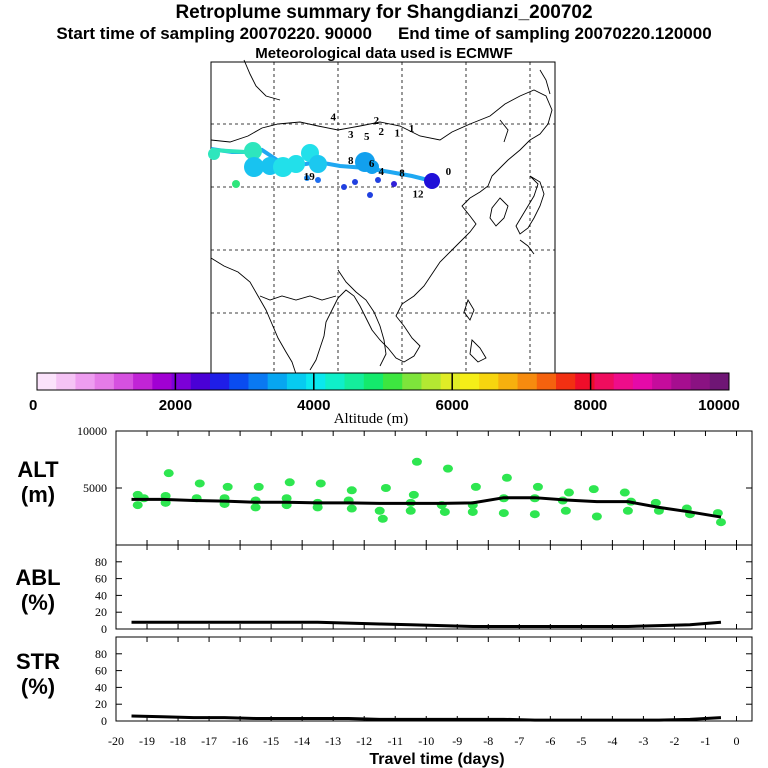  I want to click on plume-origin, so click(432, 181).